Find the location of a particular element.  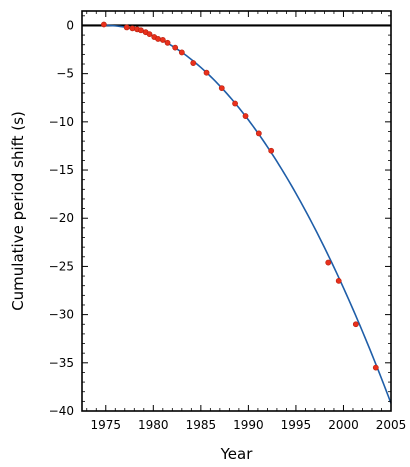

x-tick-label: 2000 is located at coordinates (343, 425).